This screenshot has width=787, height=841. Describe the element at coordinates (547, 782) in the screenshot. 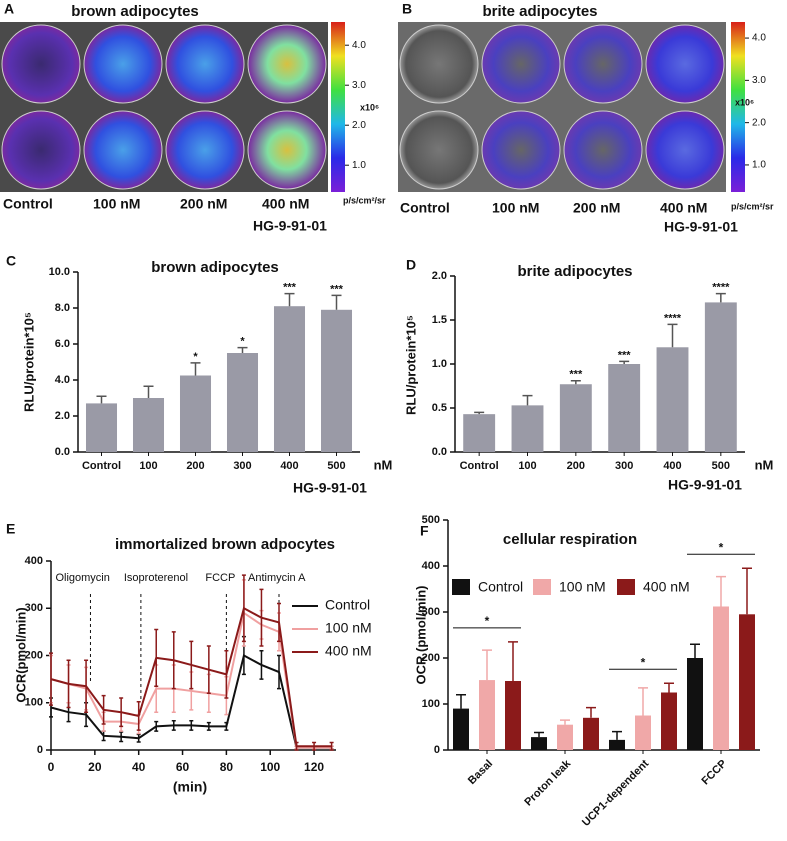

I see `x-tick-label: Proton leak` at that location.